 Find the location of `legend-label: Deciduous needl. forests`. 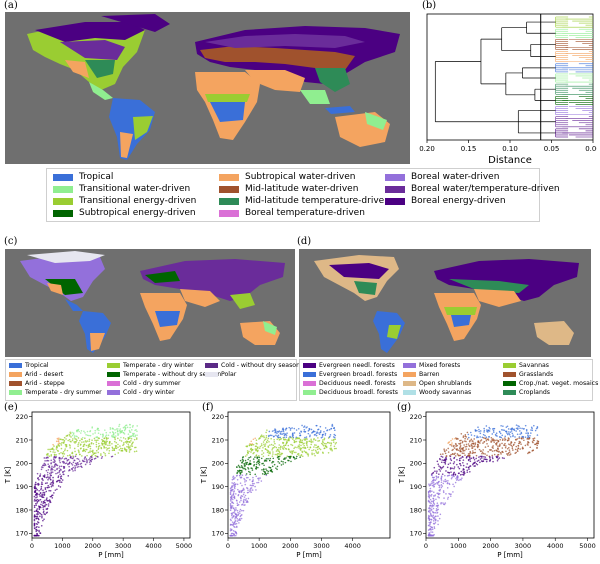

legend-label: Deciduous needl. forests is located at coordinates (357, 383).